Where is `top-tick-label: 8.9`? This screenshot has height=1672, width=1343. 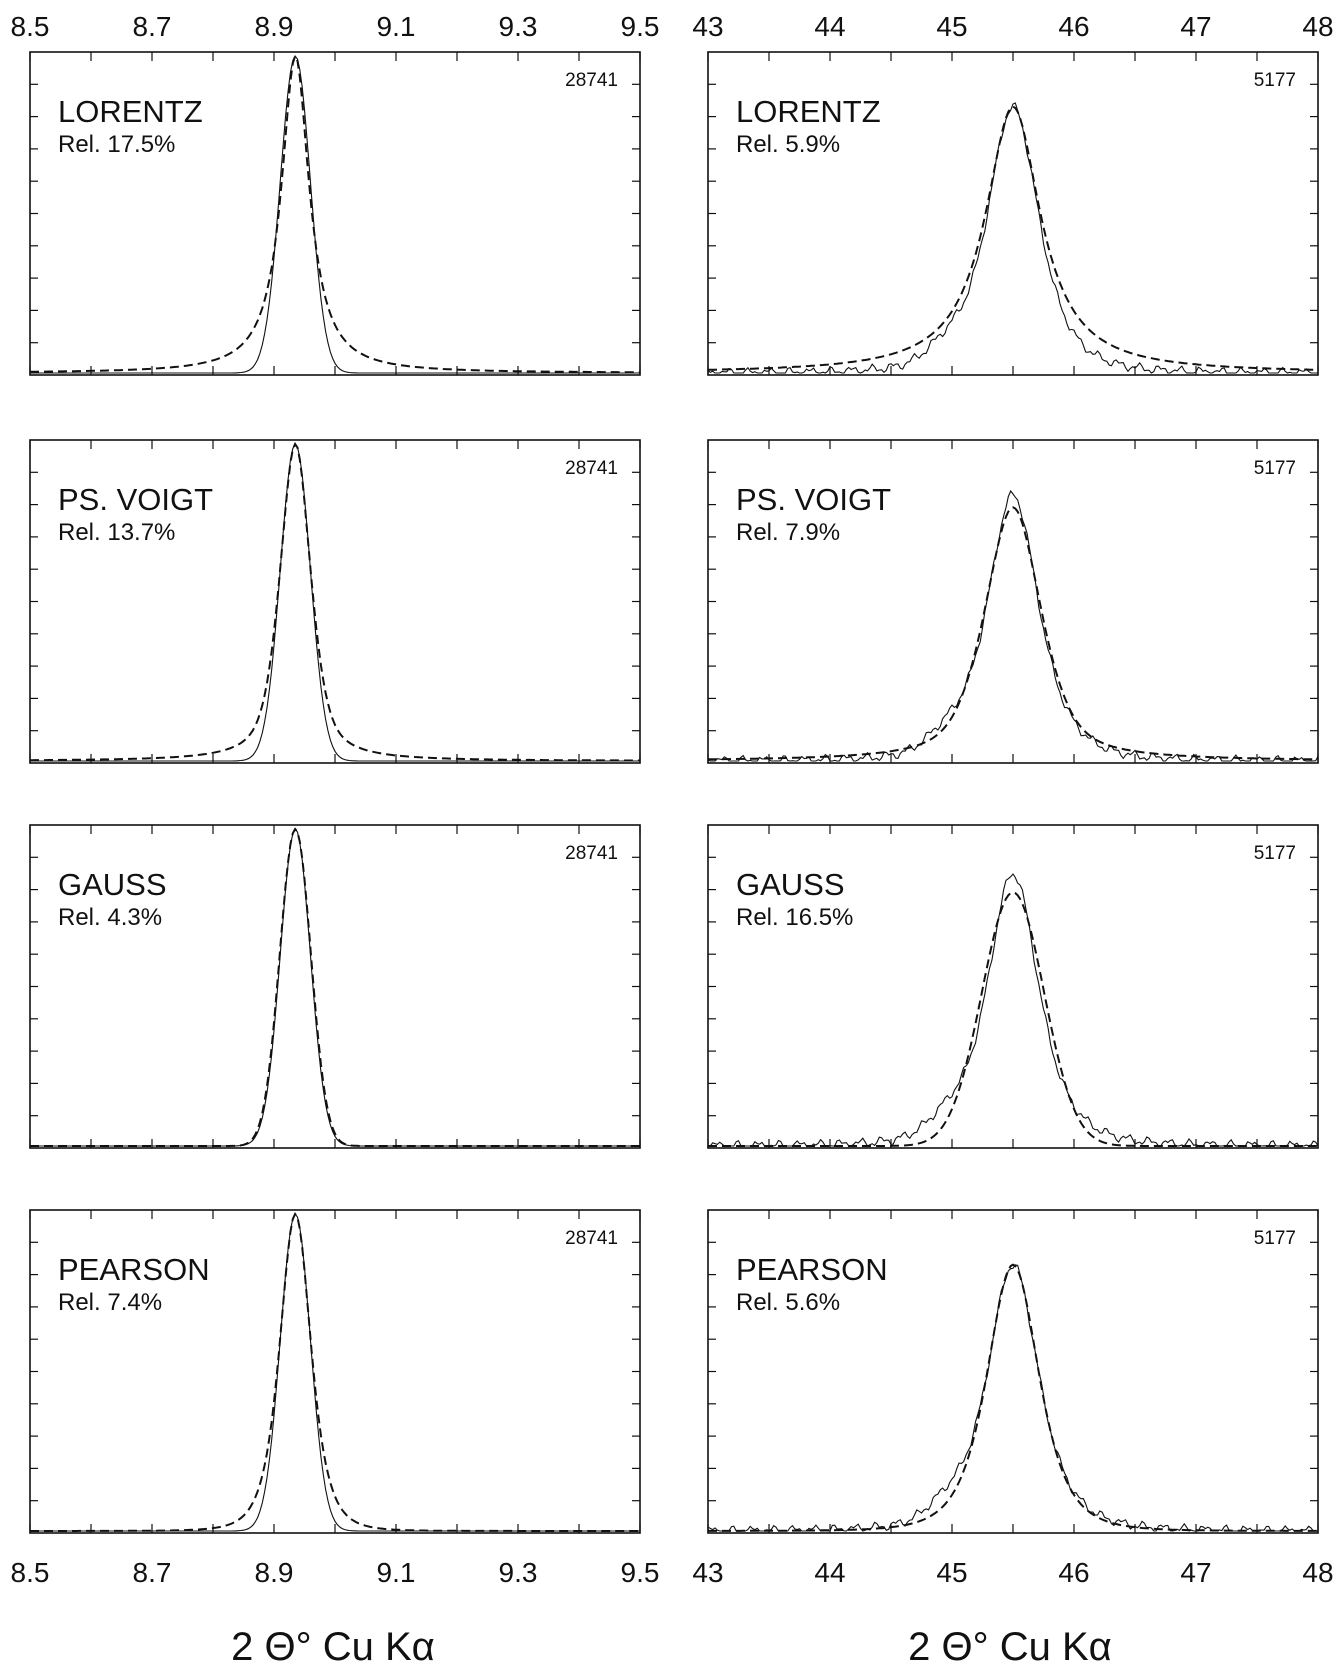
top-tick-label: 8.9 is located at coordinates (274, 26).